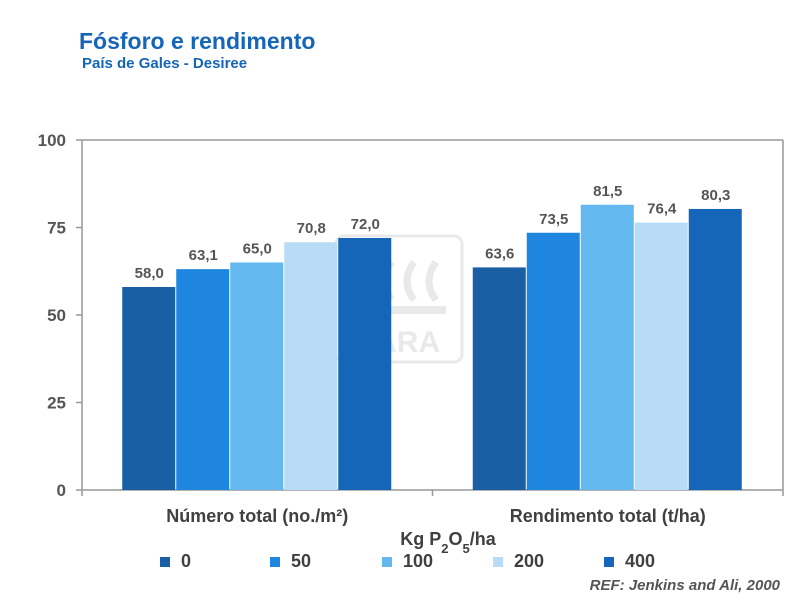 This screenshot has height=600, width=800. What do you see at coordinates (197, 41) in the screenshot?
I see `chart-title: Fósforo e rendimento` at bounding box center [197, 41].